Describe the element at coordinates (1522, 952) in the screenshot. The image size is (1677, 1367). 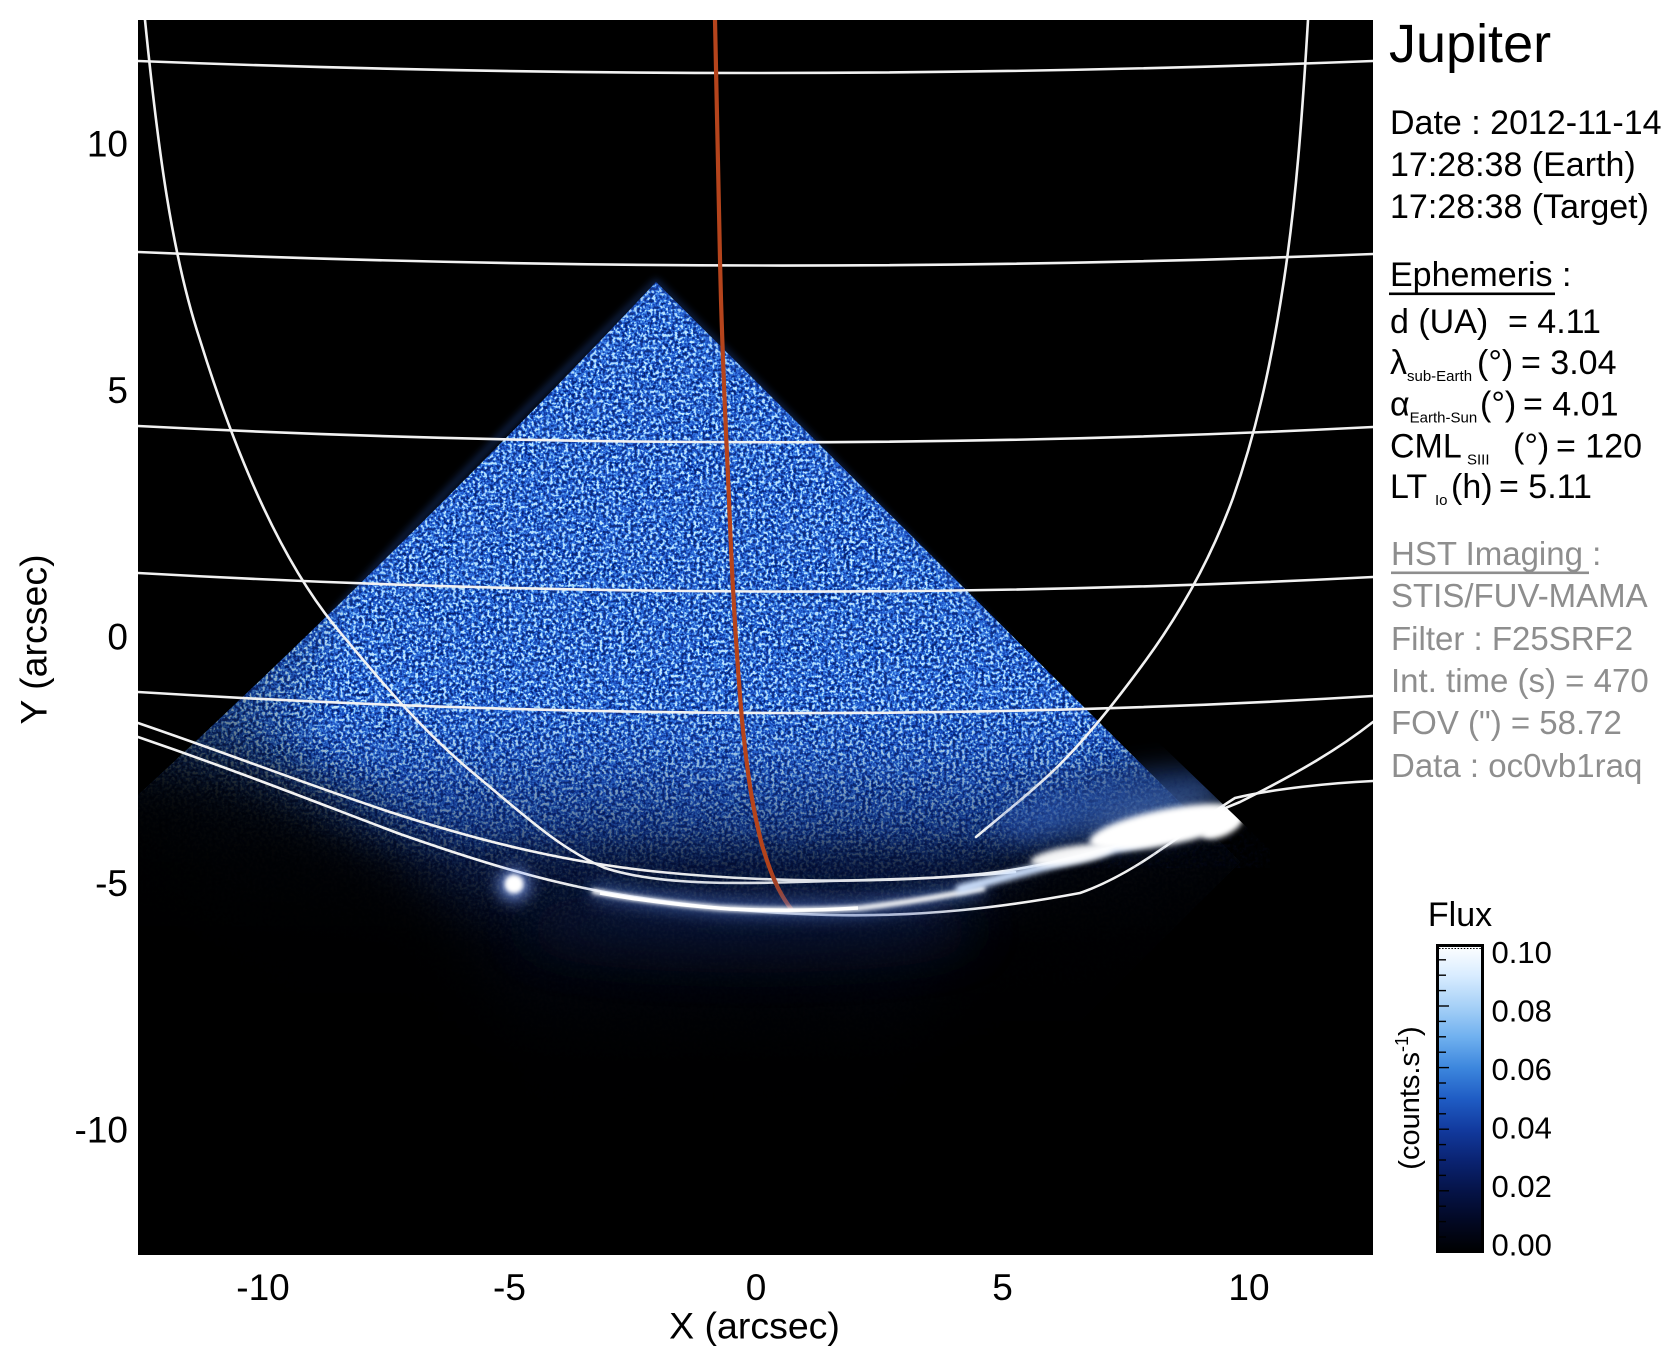
I see `svg-text: 0.10` at that location.